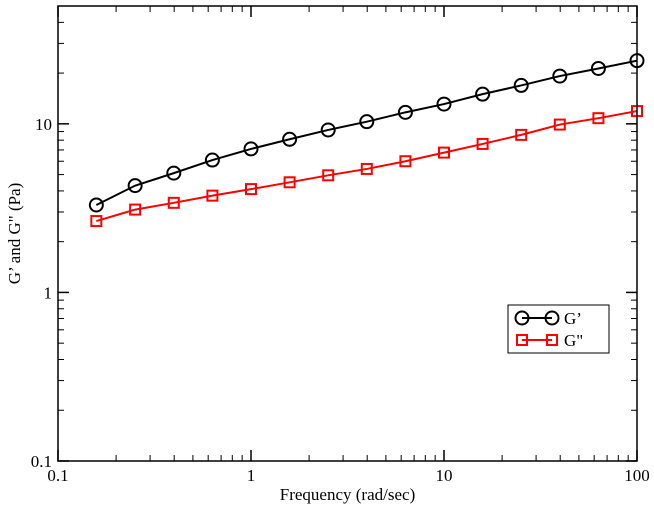 The height and width of the screenshot is (509, 654). I want to click on legend-label: G", so click(573, 340).